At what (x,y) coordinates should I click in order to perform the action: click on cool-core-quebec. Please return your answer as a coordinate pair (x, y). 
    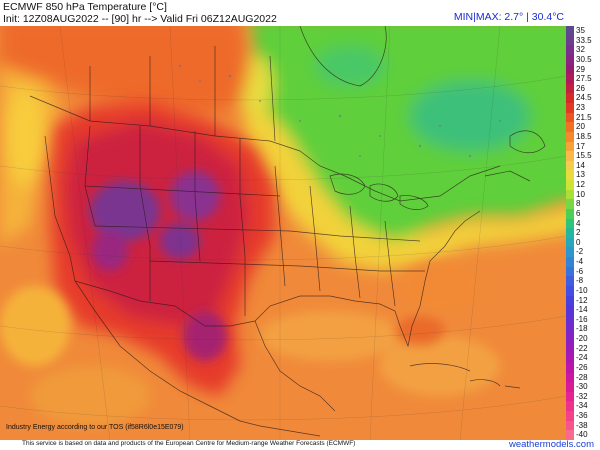
    Looking at the image, I should click on (470, 116).